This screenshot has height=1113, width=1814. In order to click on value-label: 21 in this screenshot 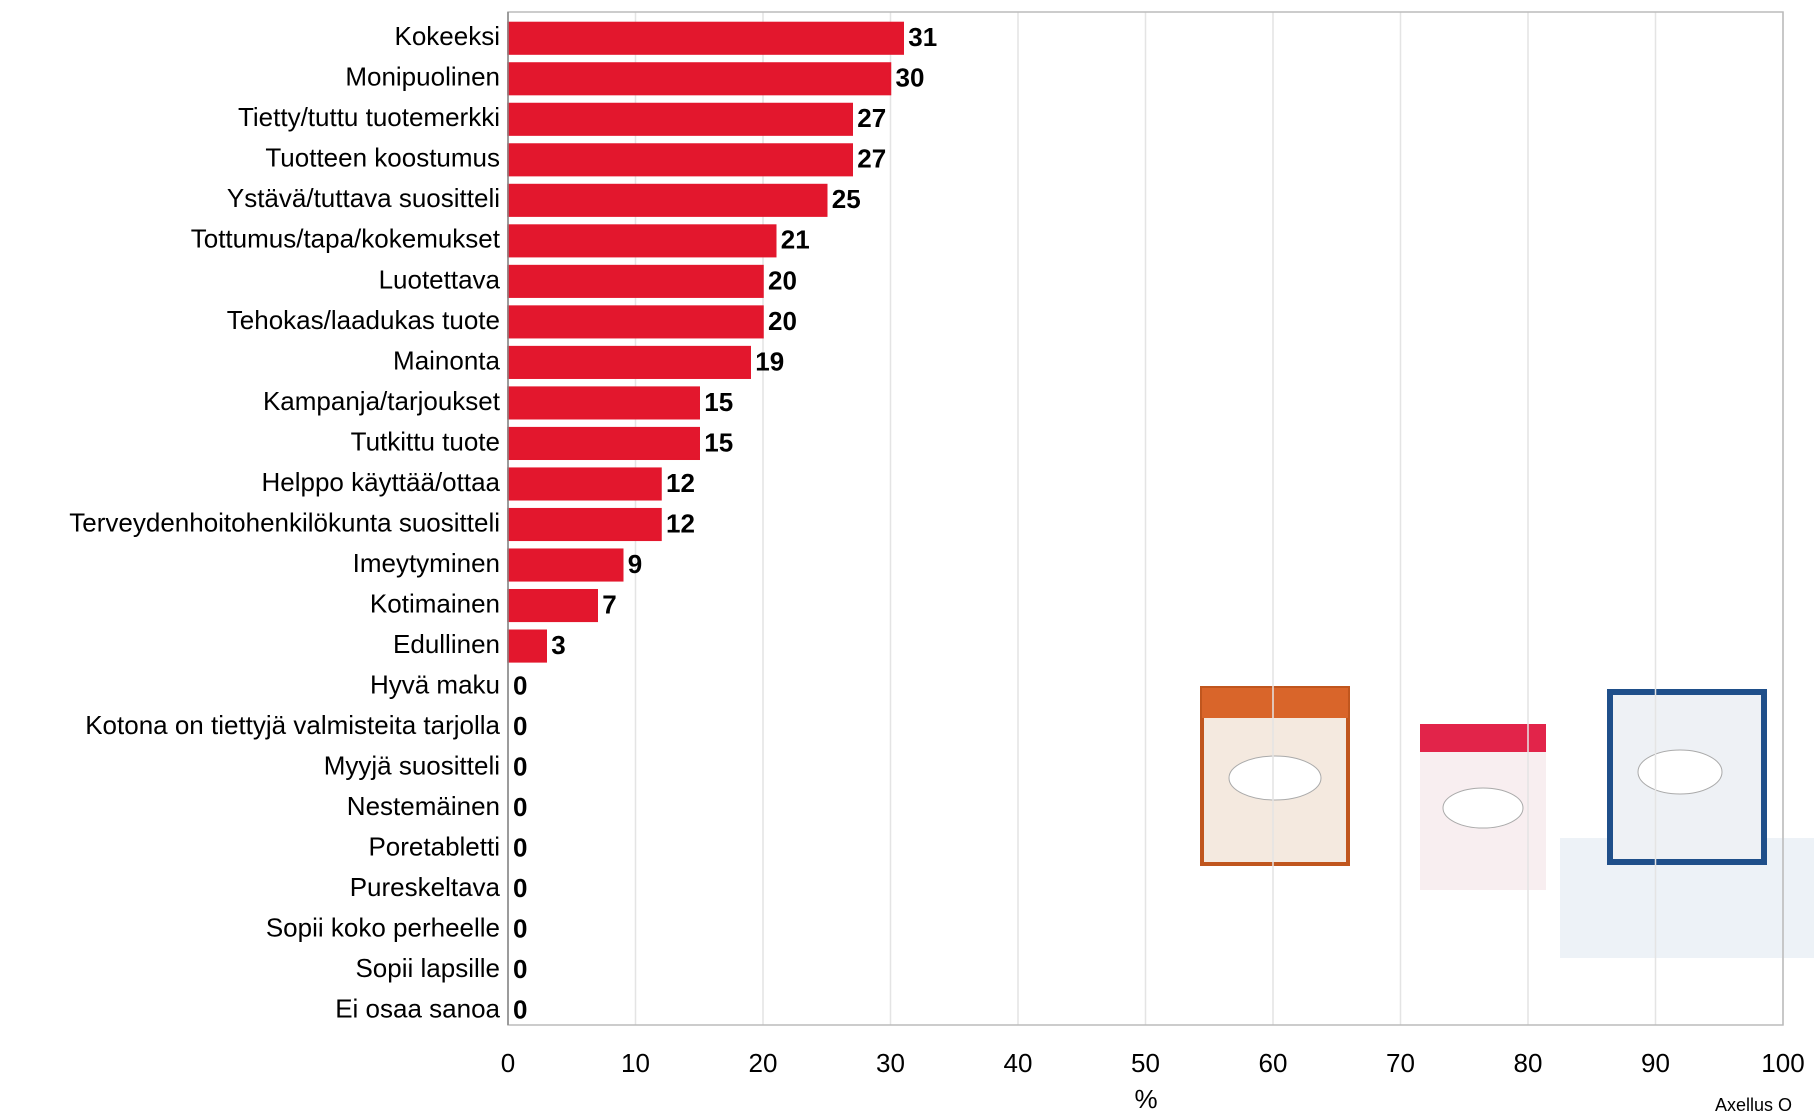, I will do `click(795, 240)`.